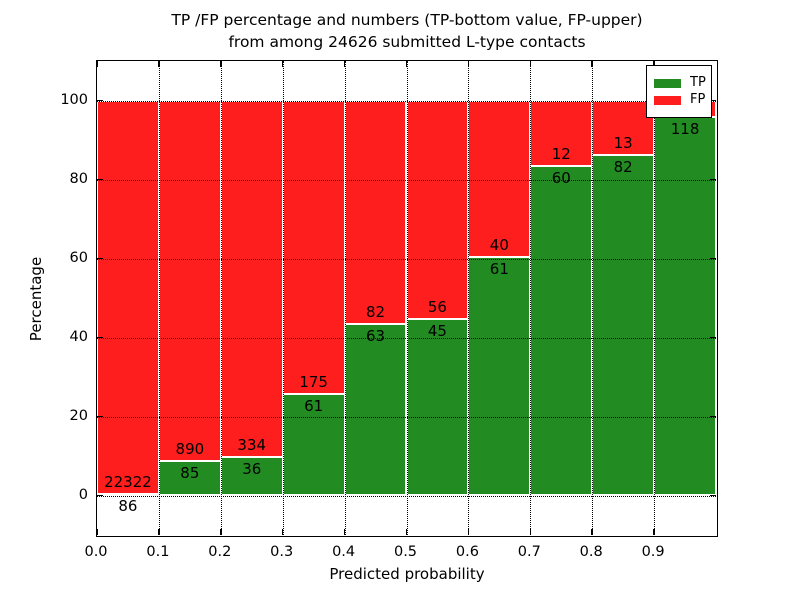  What do you see at coordinates (529, 552) in the screenshot?
I see `x-tick-label: 0.7` at bounding box center [529, 552].